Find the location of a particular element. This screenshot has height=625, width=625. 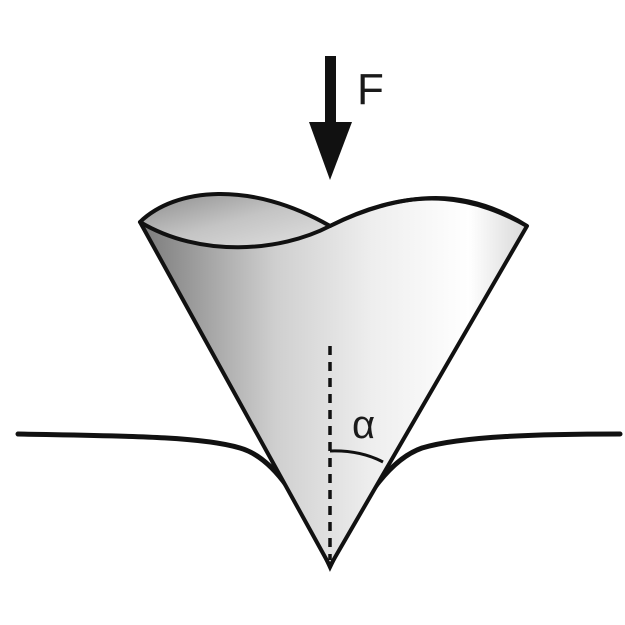

force-arrow is located at coordinates (330, 118).